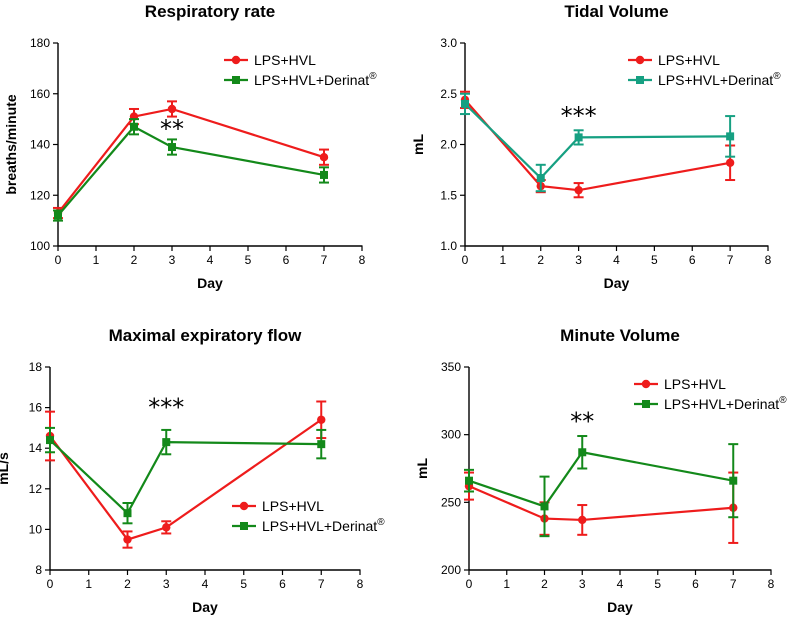  Describe the element at coordinates (616, 11) in the screenshot. I see `chart-title: Tidal Volume` at that location.